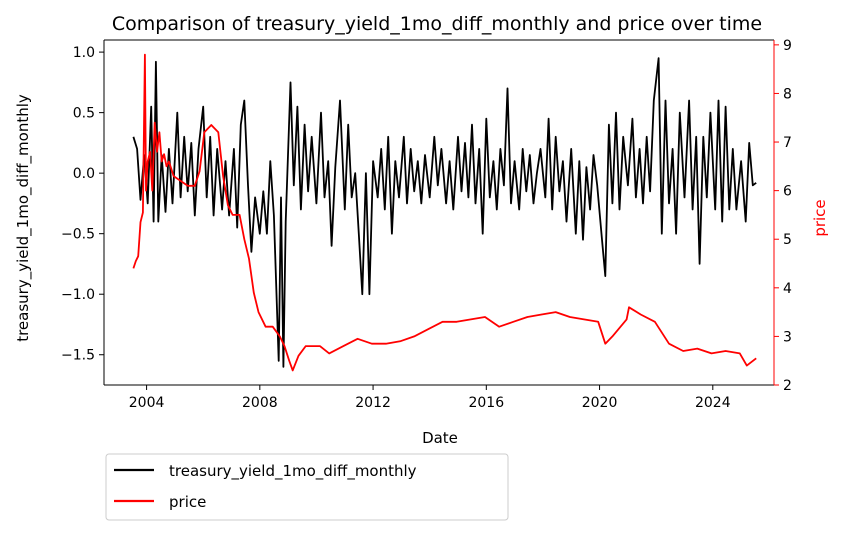  What do you see at coordinates (260, 403) in the screenshot?
I see `x-tick-label: 2008` at bounding box center [260, 403].